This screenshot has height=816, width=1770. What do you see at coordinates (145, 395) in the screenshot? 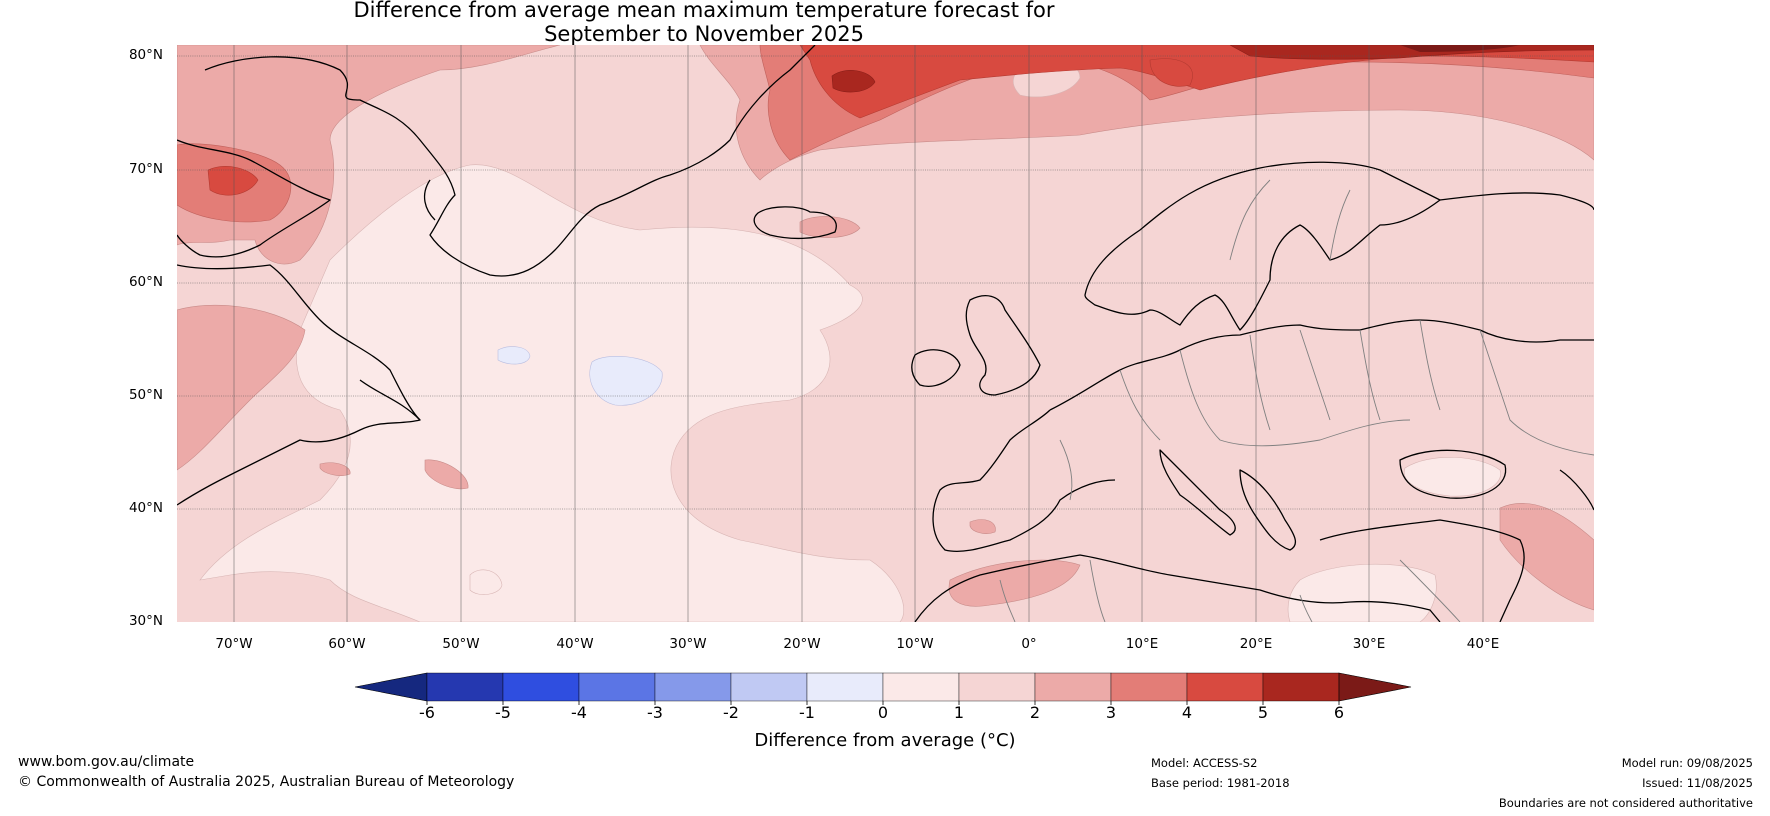
I see `lat-label-50n: 50°N` at bounding box center [145, 395].